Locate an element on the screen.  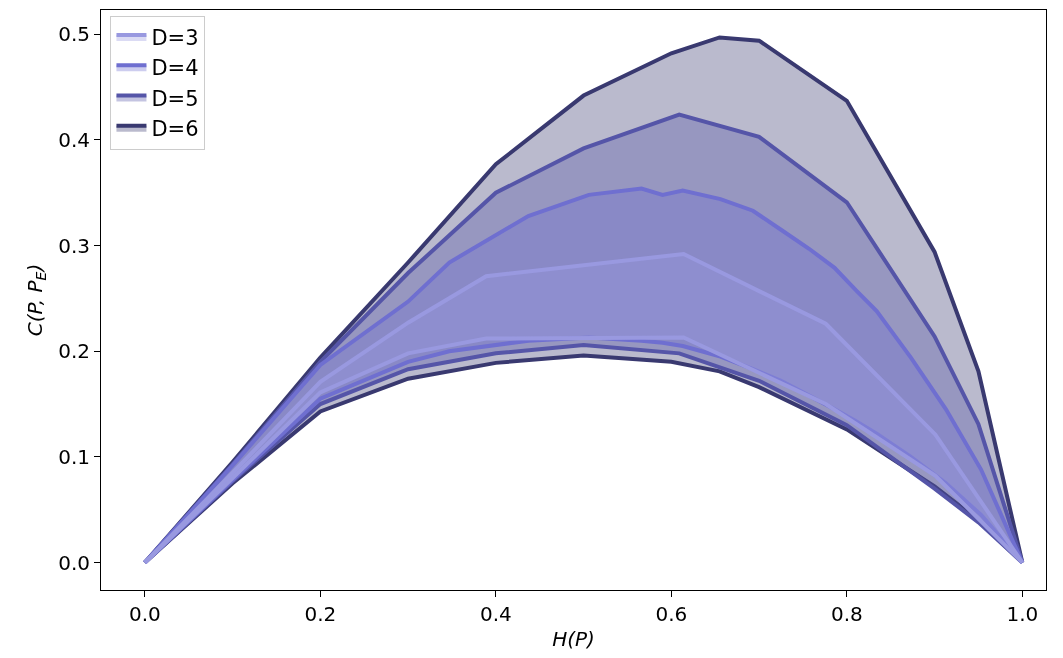
x-tick-label: 0.0 is located at coordinates (144, 614).